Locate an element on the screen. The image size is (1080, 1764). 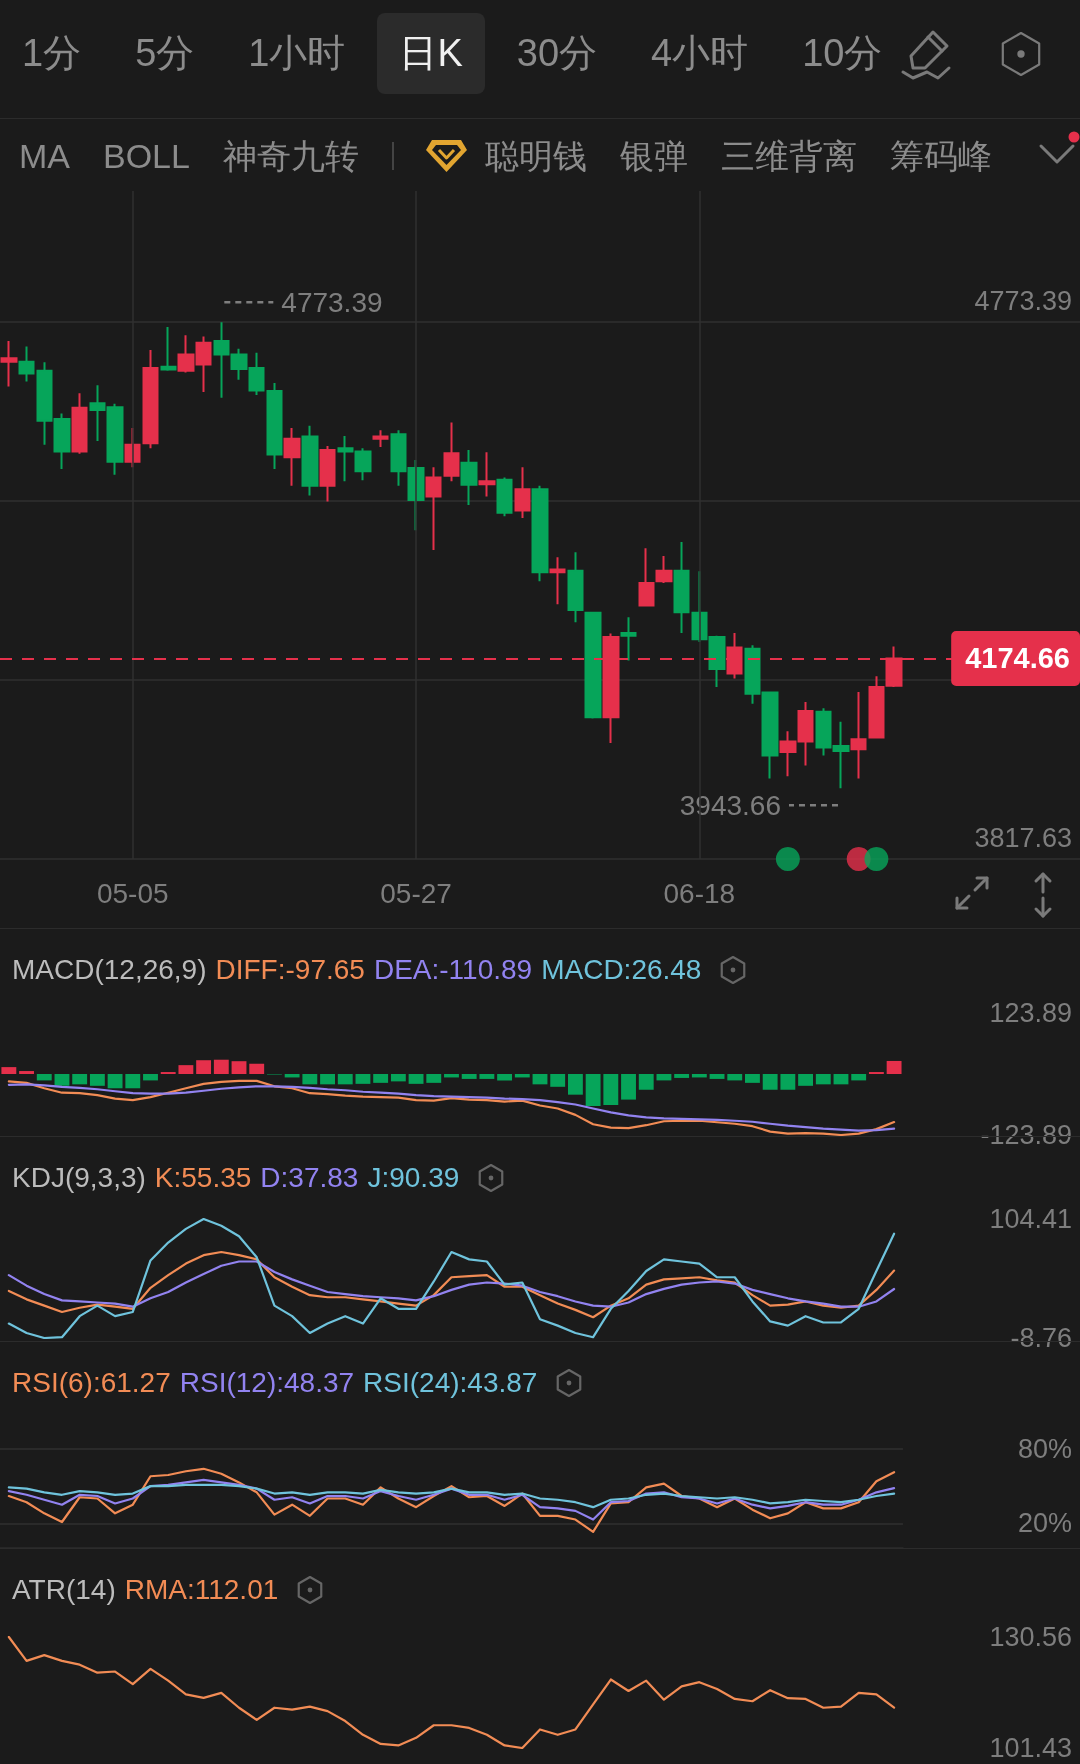
category-label: 1分 is located at coordinates (52, 53).